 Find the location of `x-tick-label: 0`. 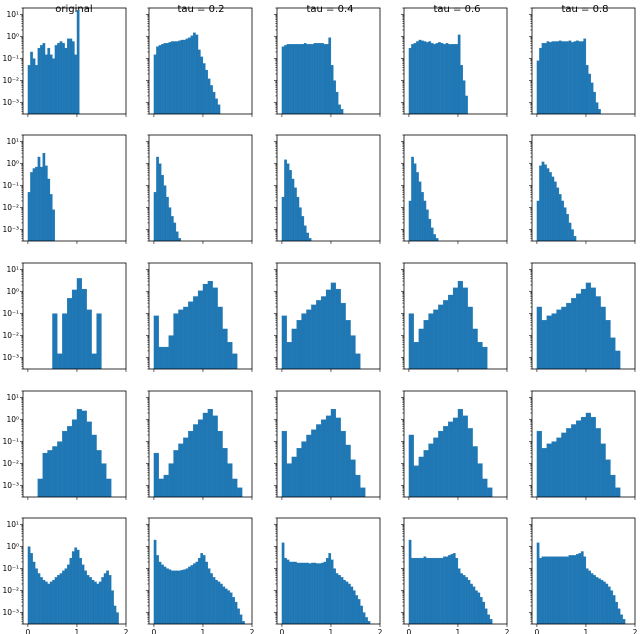

x-tick-label: 0 is located at coordinates (154, 631).